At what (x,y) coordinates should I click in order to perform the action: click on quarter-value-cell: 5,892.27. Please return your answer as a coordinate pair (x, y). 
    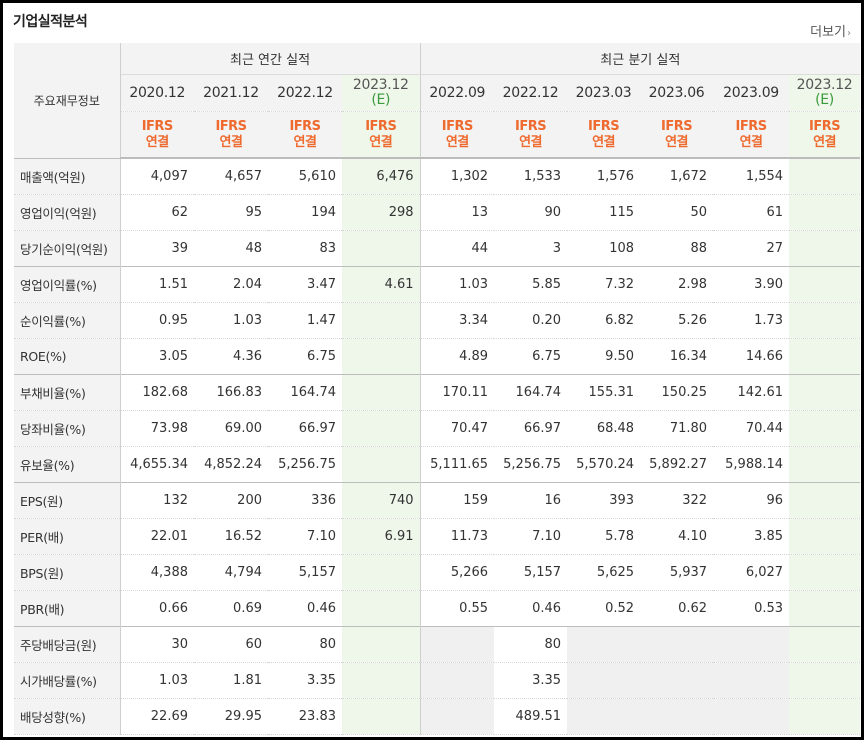
    Looking at the image, I should click on (677, 464).